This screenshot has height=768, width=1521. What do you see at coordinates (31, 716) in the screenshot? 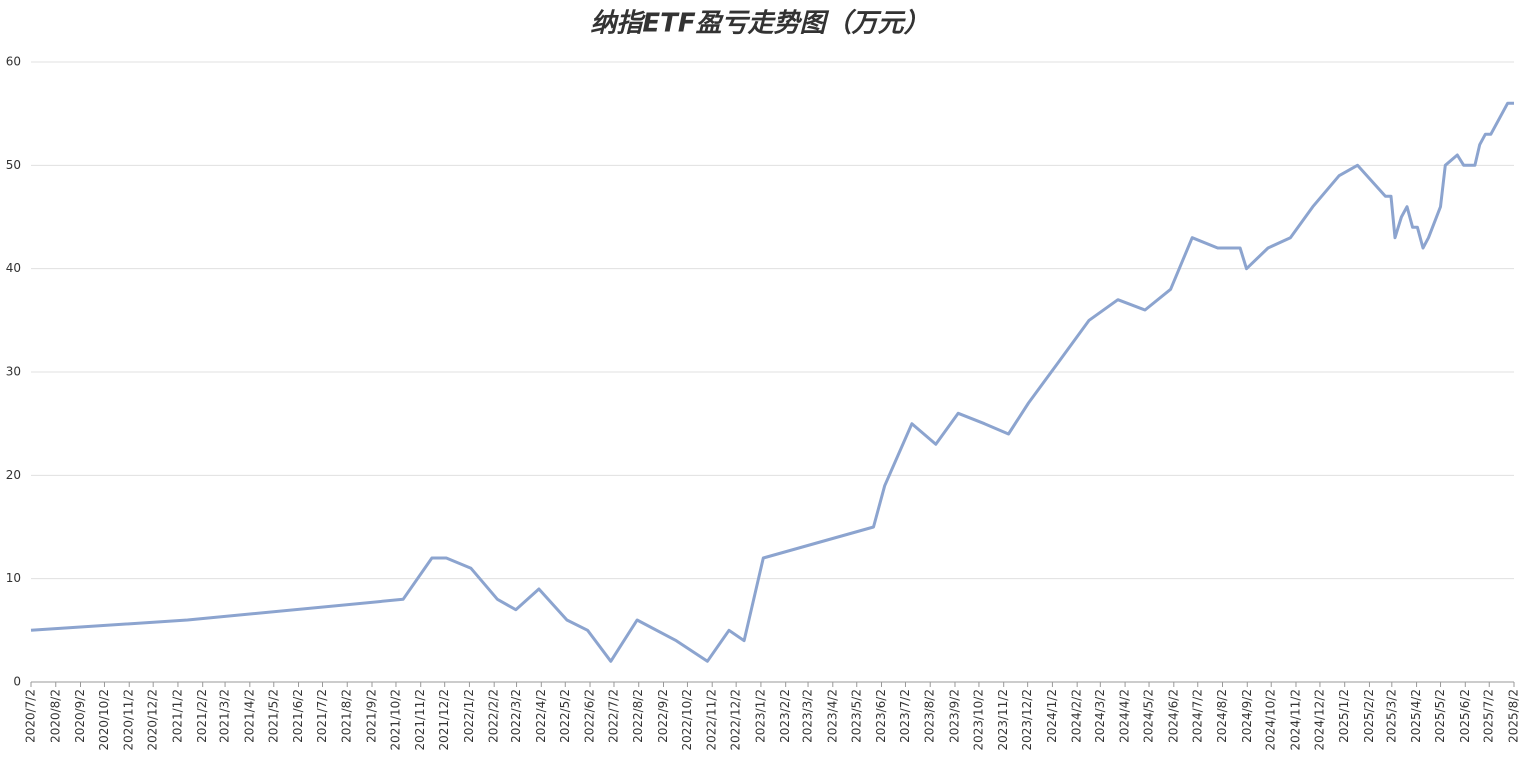
I see `x-tick-label: 2020/7/2` at bounding box center [31, 716].